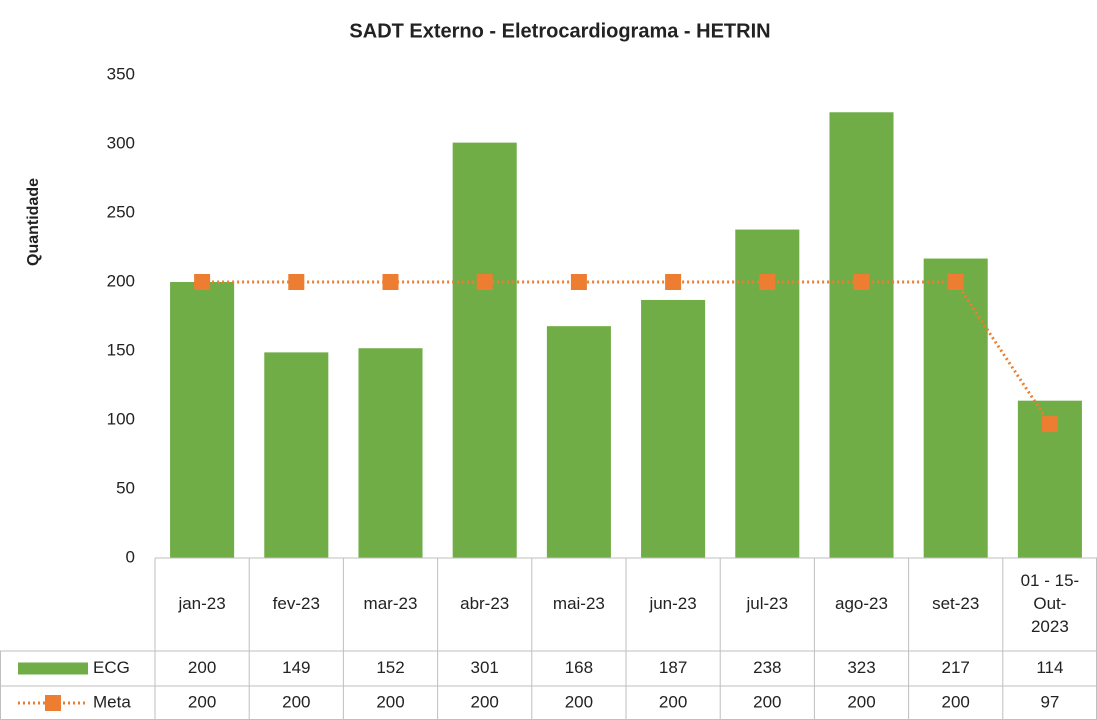 This screenshot has width=1097, height=720. Describe the element at coordinates (1049, 667) in the screenshot. I see `table-value: 114` at that location.